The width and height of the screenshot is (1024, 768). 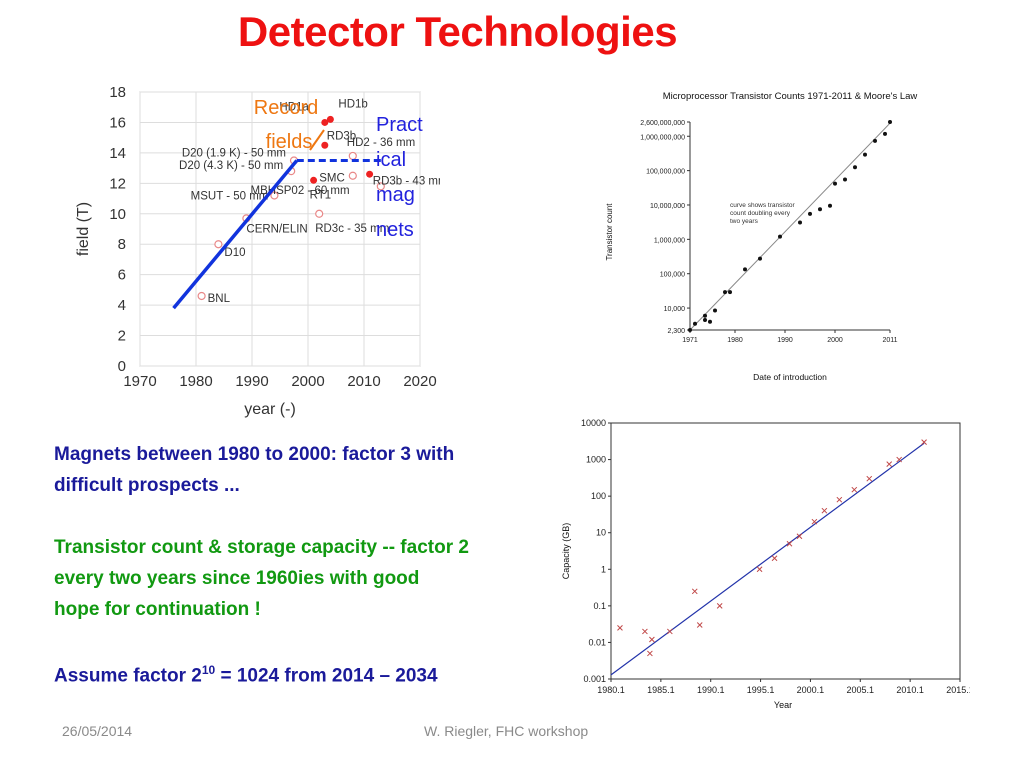 I want to click on x-tick-label: 2020, so click(x=419, y=381).